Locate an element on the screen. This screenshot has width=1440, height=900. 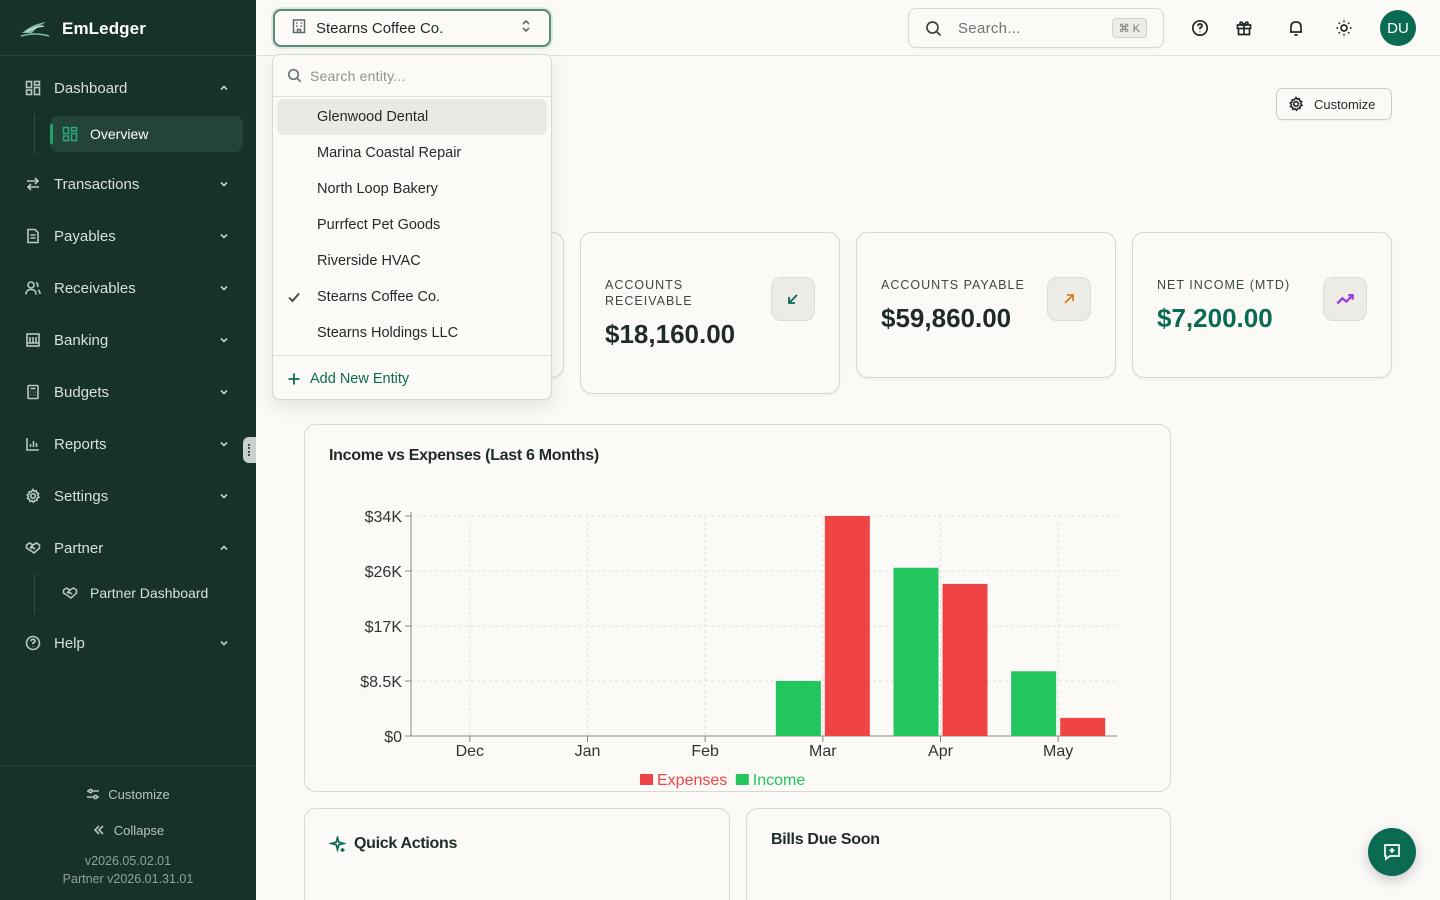
sidebar-item-label: Reports is located at coordinates (80, 444).